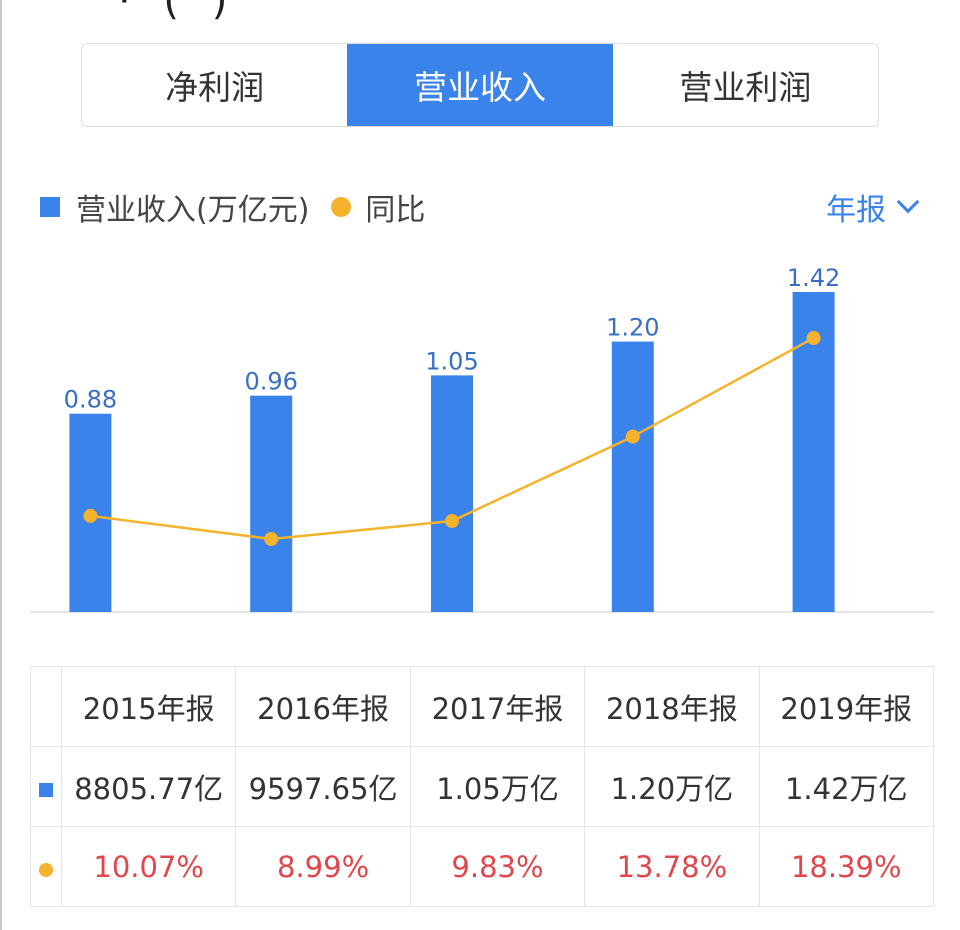 Image resolution: width=960 pixels, height=930 pixels. What do you see at coordinates (323, 706) in the screenshot?
I see `table-header-cell: 2016年报` at bounding box center [323, 706].